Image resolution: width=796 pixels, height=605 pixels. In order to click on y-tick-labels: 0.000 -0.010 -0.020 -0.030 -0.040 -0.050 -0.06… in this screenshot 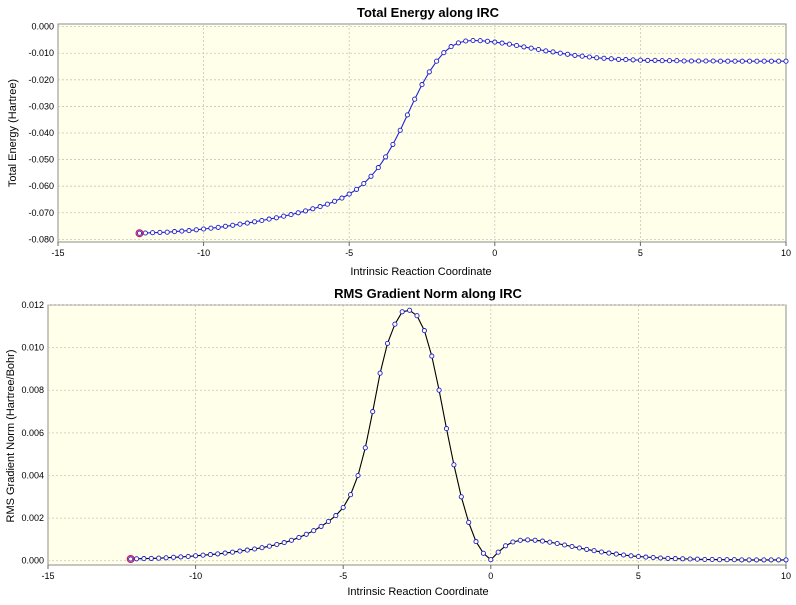, I will do `click(41, 133)`.